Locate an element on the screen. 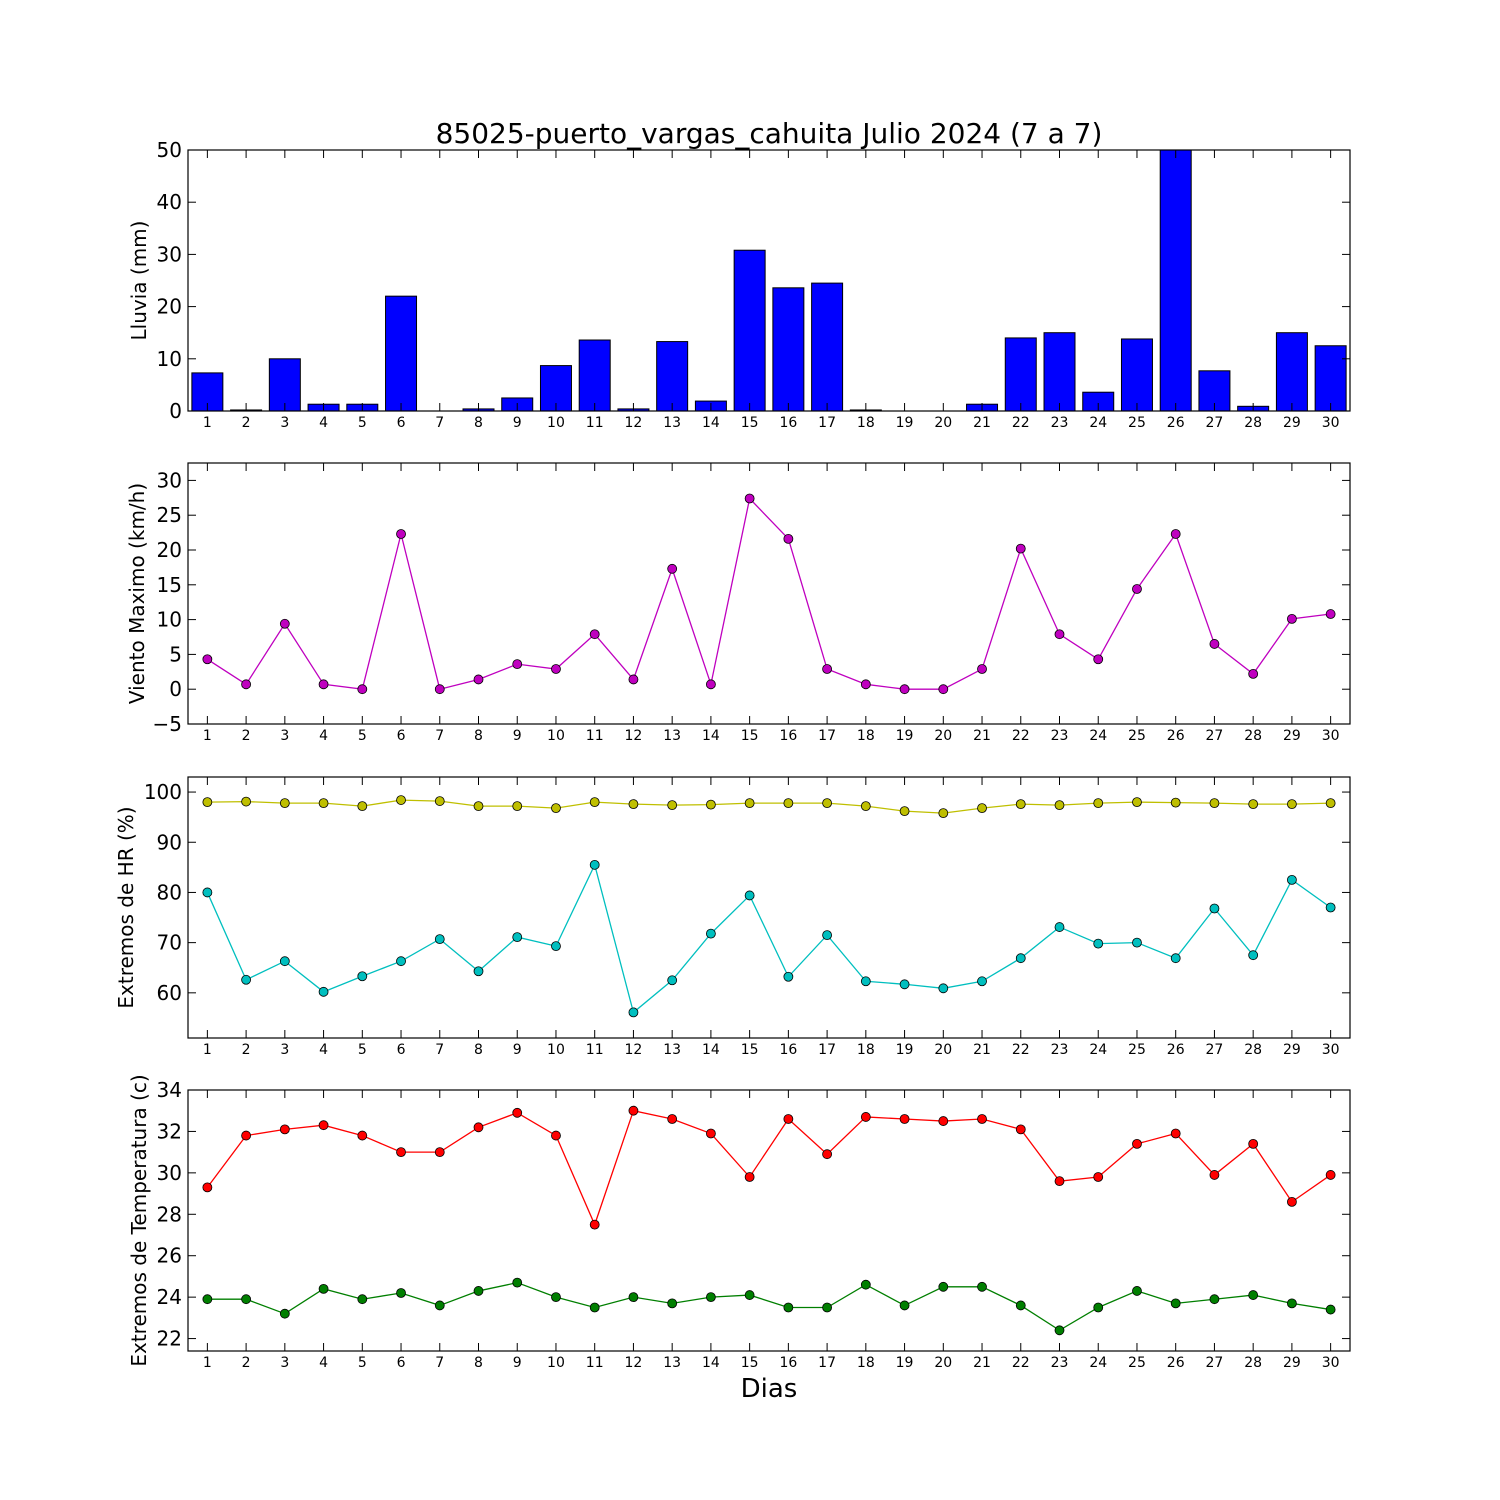  x-tick-label: 16 is located at coordinates (788, 736).